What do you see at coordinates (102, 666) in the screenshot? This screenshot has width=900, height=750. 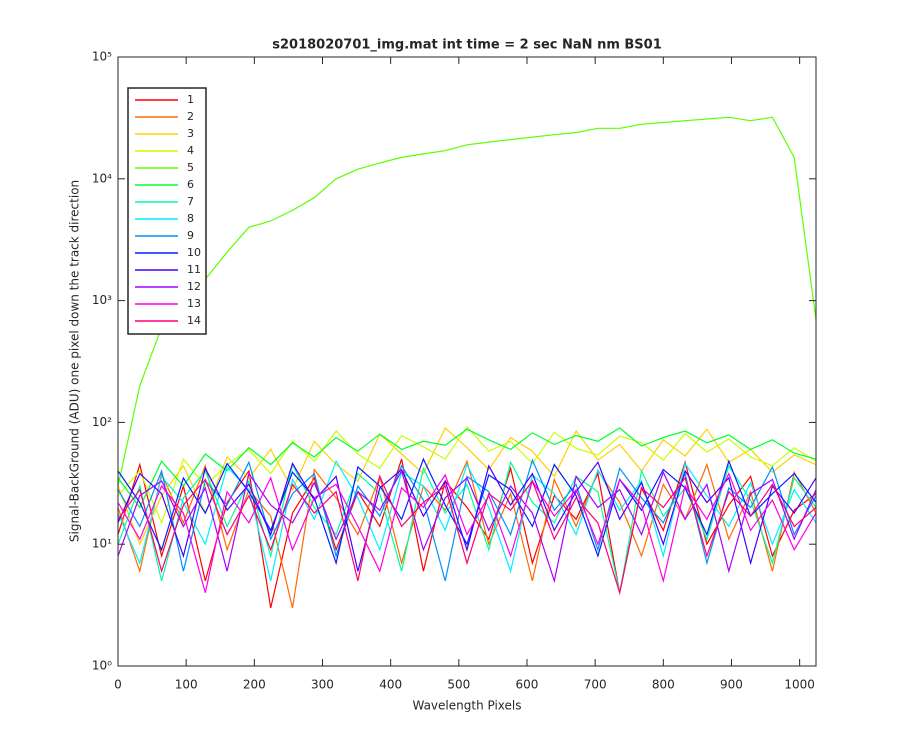 I see `y-tick-label: 10⁰` at bounding box center [102, 666].